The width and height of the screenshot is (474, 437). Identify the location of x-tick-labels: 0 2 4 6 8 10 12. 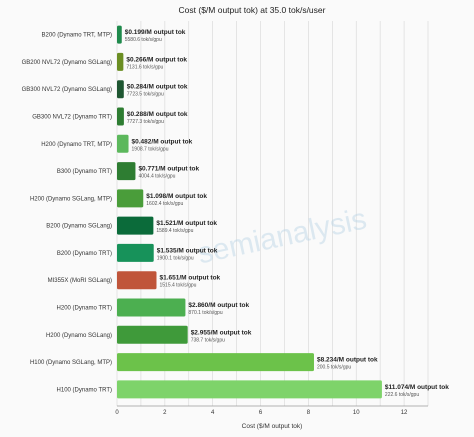
(261, 413).